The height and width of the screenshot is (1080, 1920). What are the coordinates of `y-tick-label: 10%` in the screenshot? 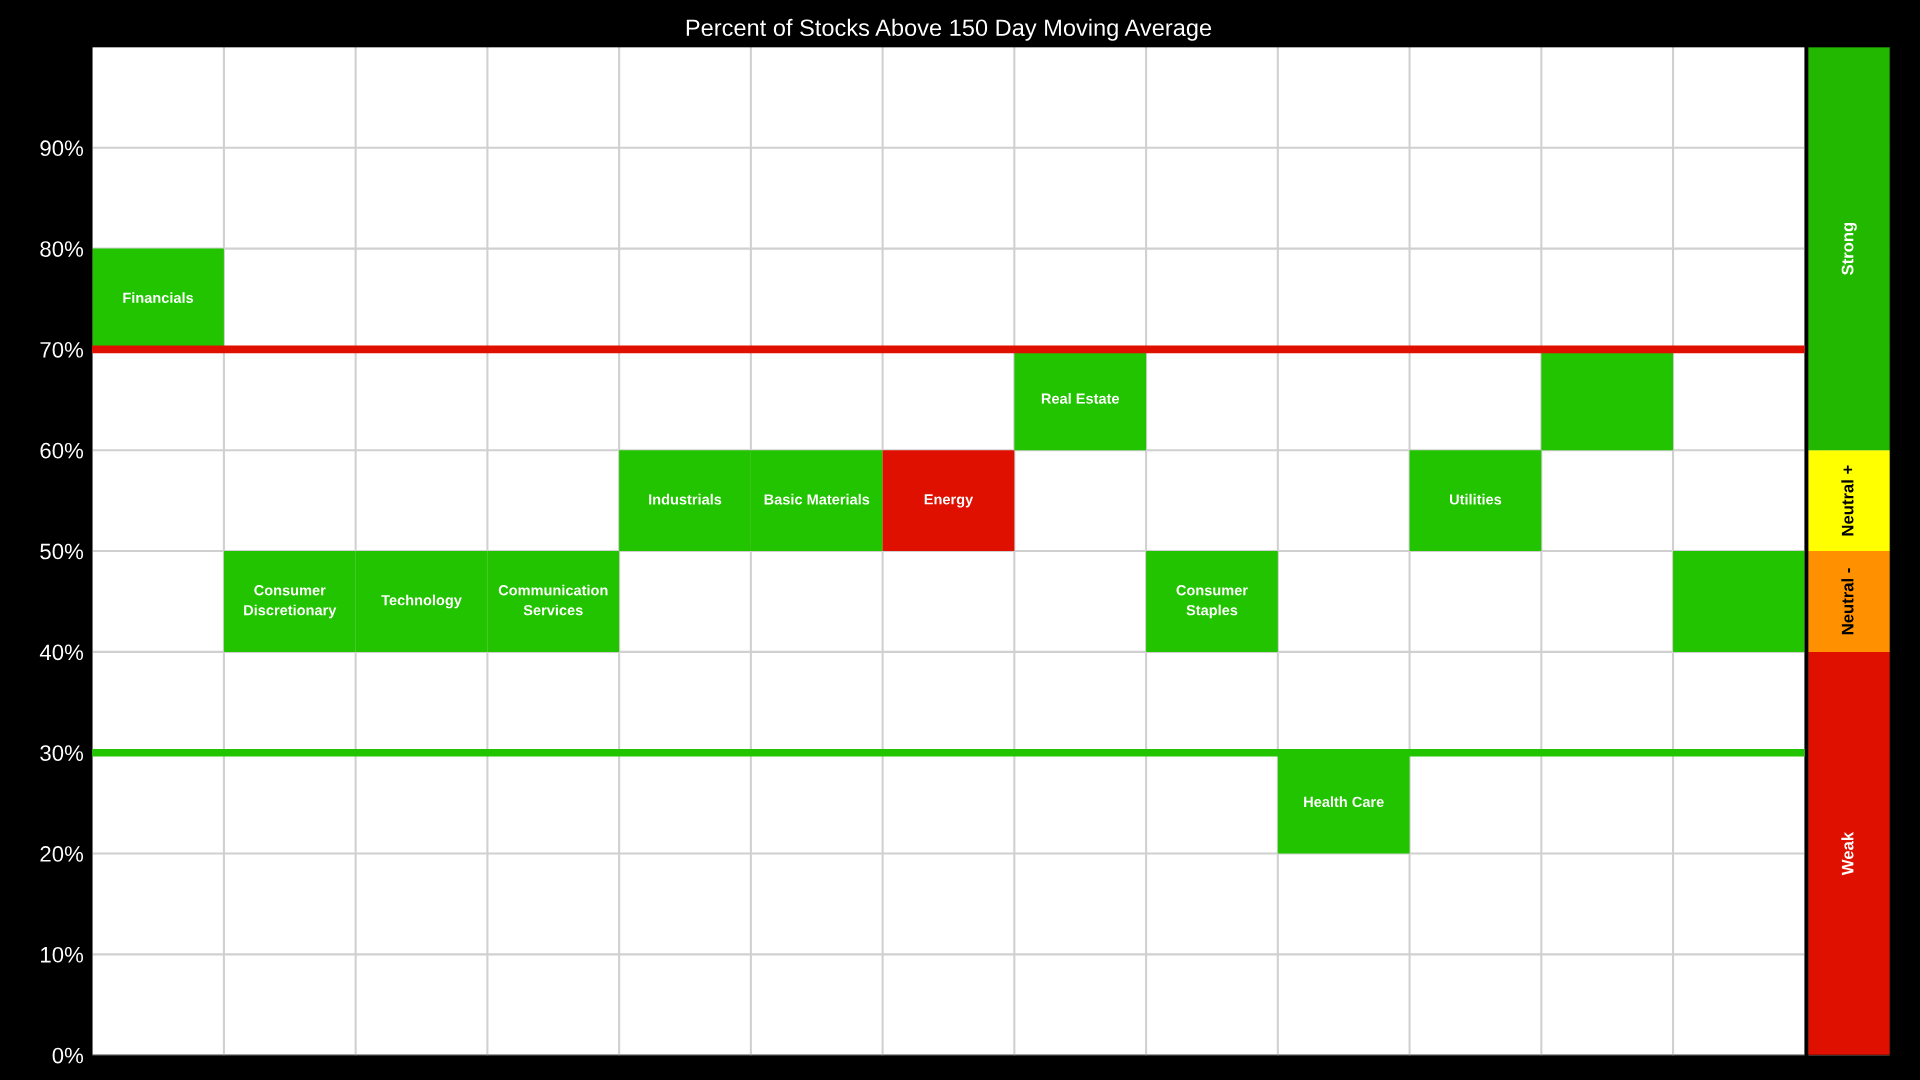 It's located at (62, 954).